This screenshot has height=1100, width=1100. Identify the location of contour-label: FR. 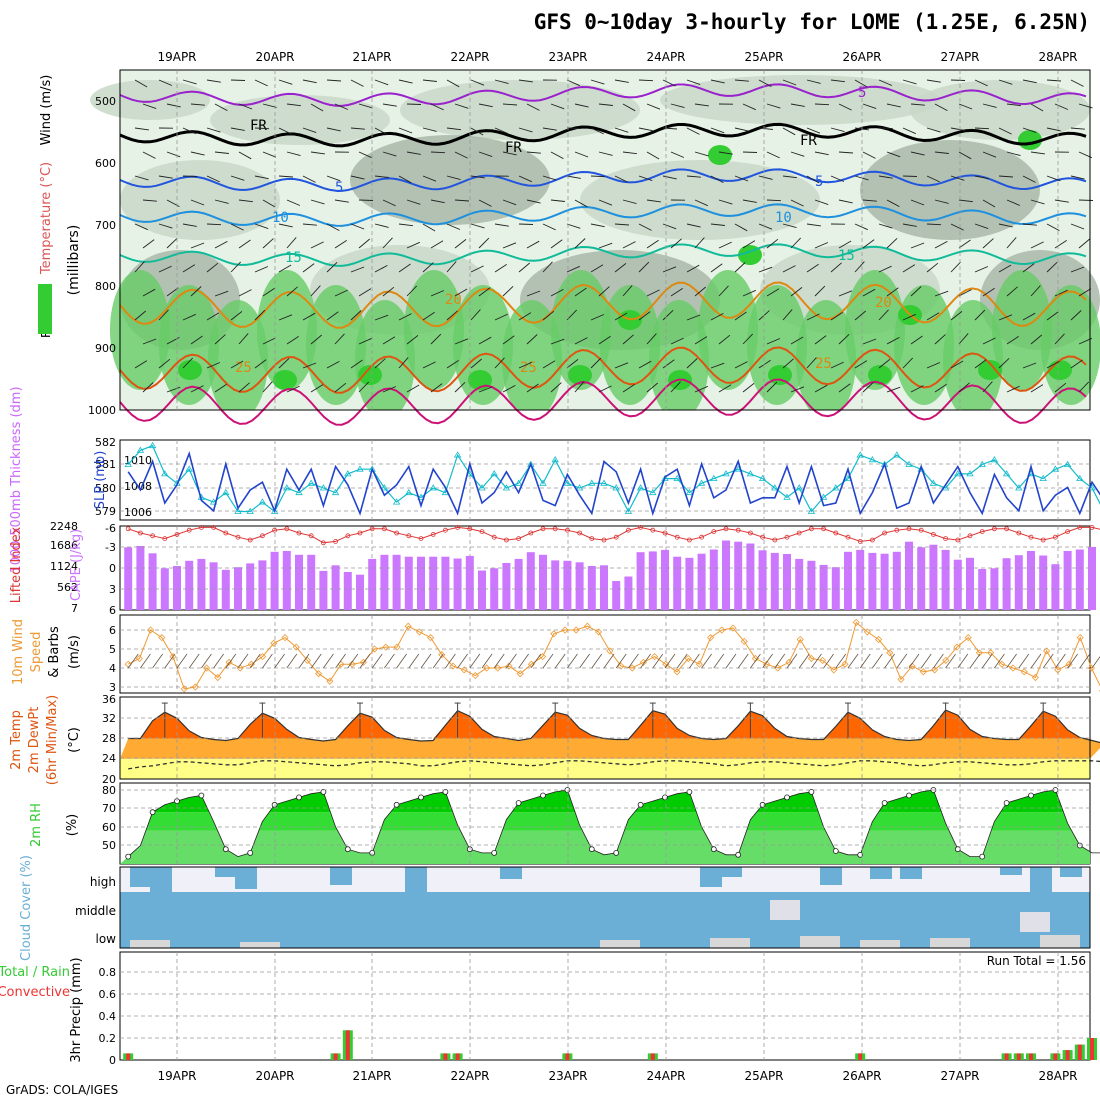
(513, 148).